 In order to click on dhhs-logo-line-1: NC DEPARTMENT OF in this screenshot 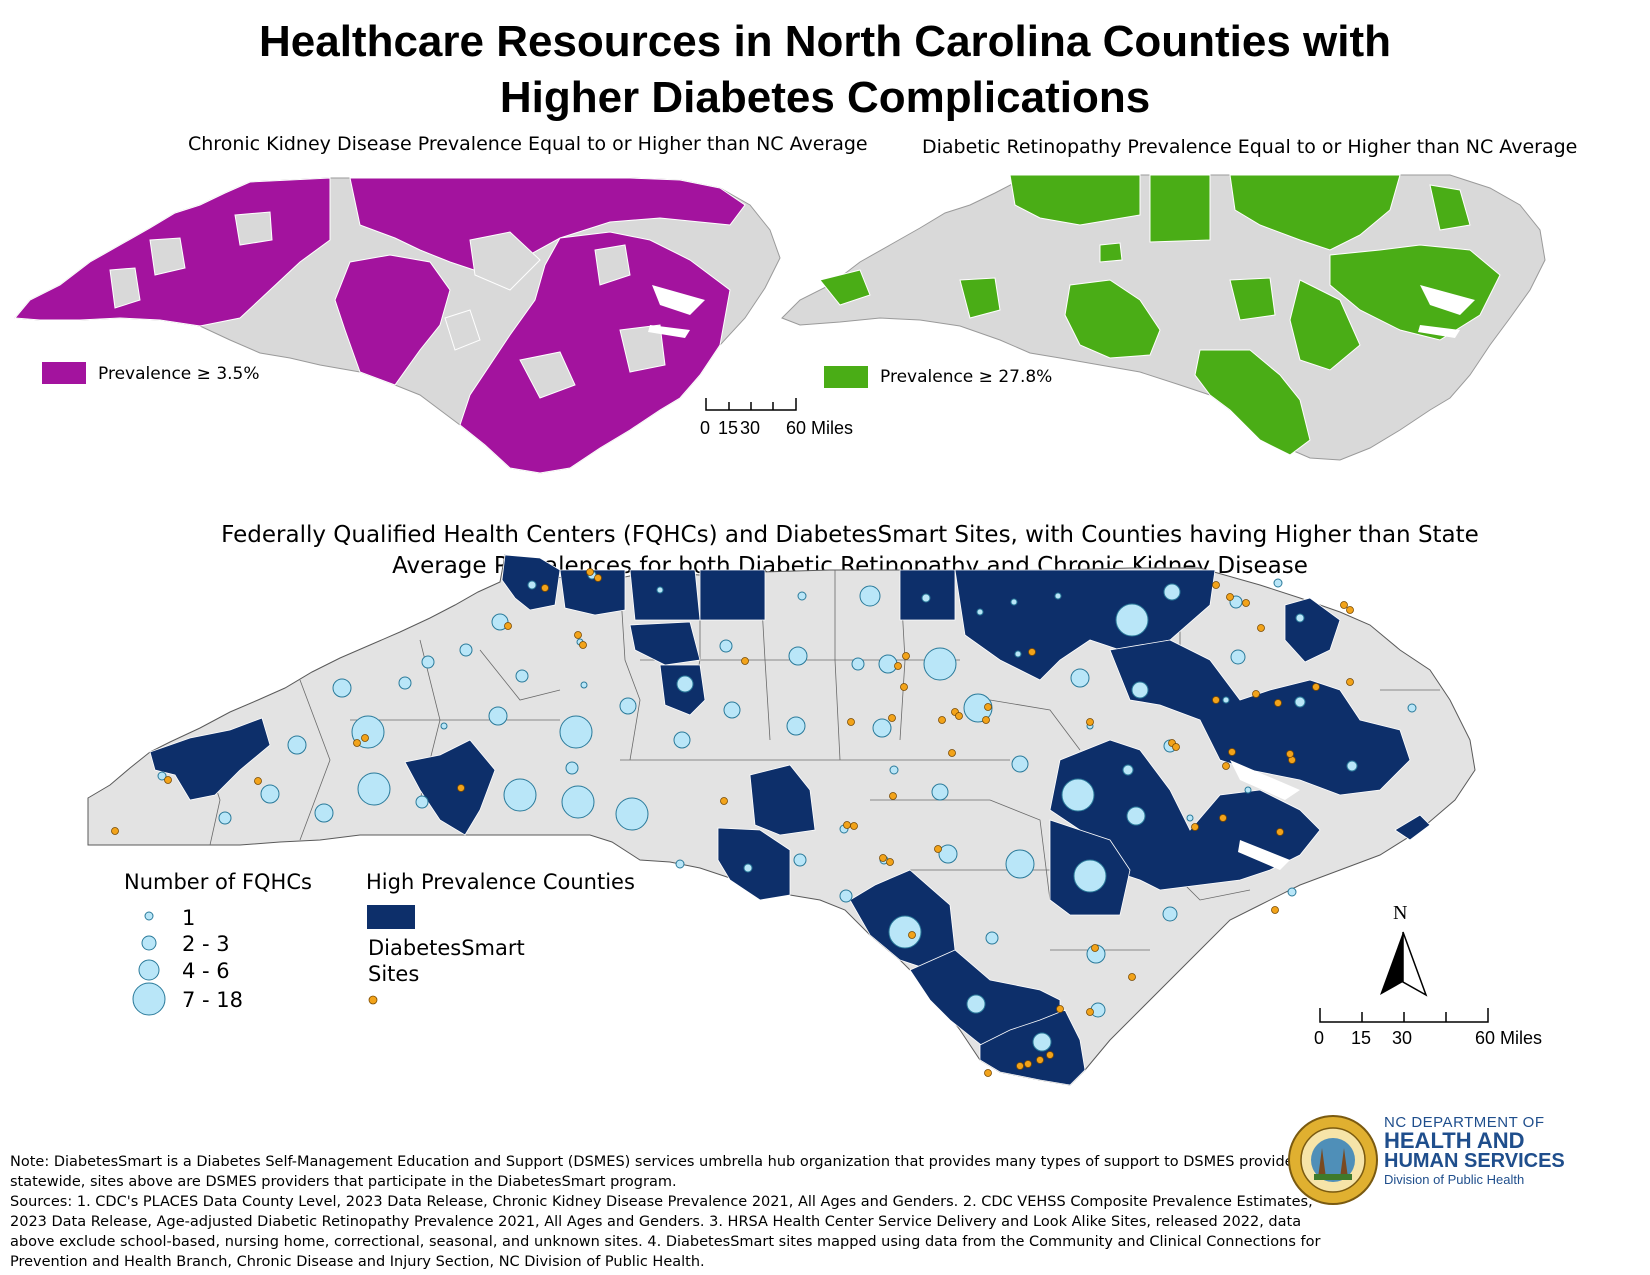, I will do `click(1464, 1122)`.